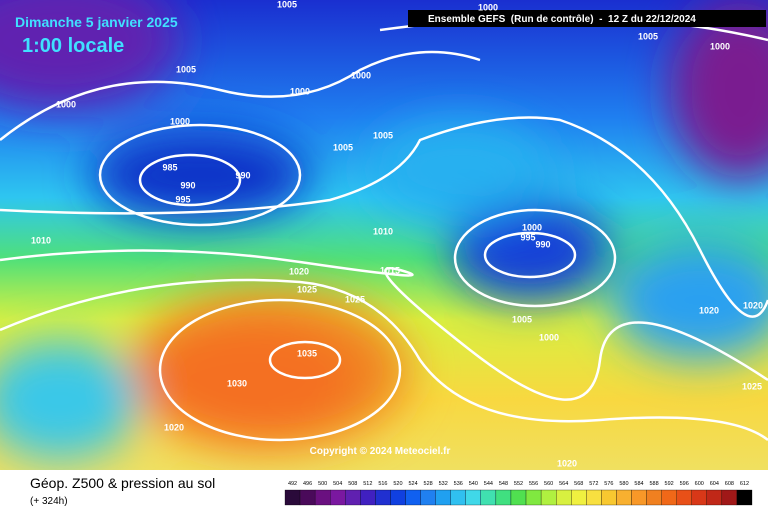 The width and height of the screenshot is (768, 512). I want to click on copyright: Copyright © 2024 Meteociel.fr, so click(380, 451).